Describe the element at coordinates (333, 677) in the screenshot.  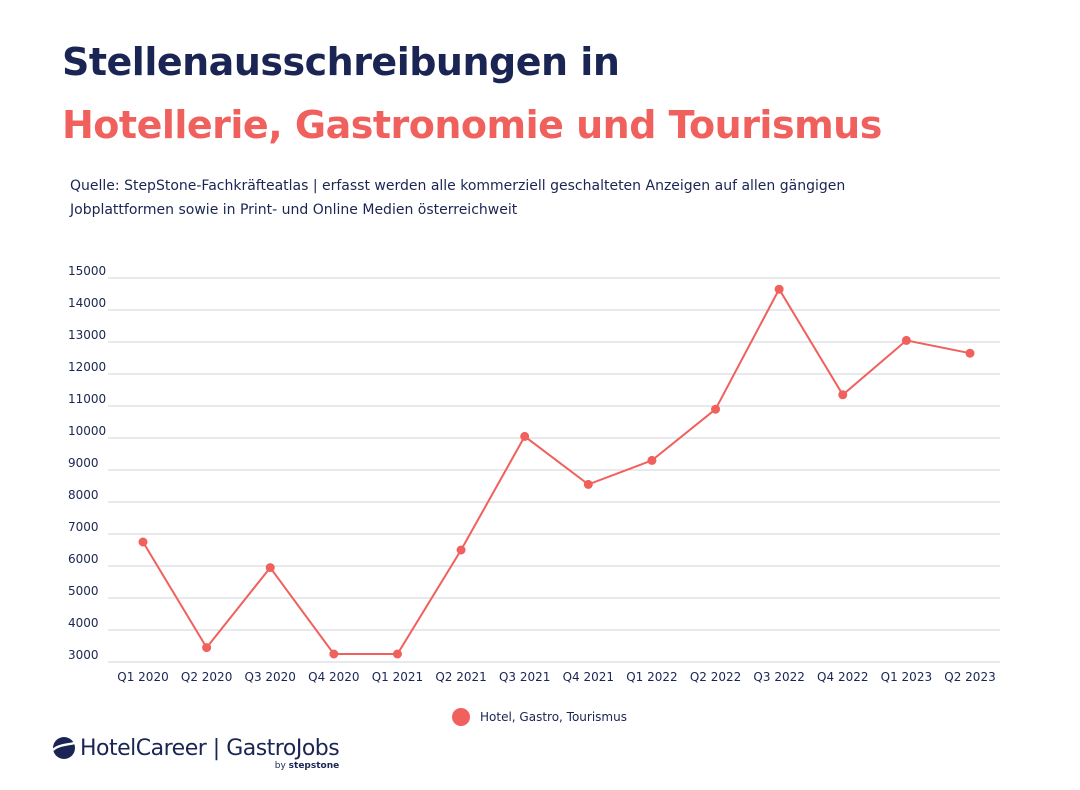
I see `x-tick-label: Q4 2020` at that location.